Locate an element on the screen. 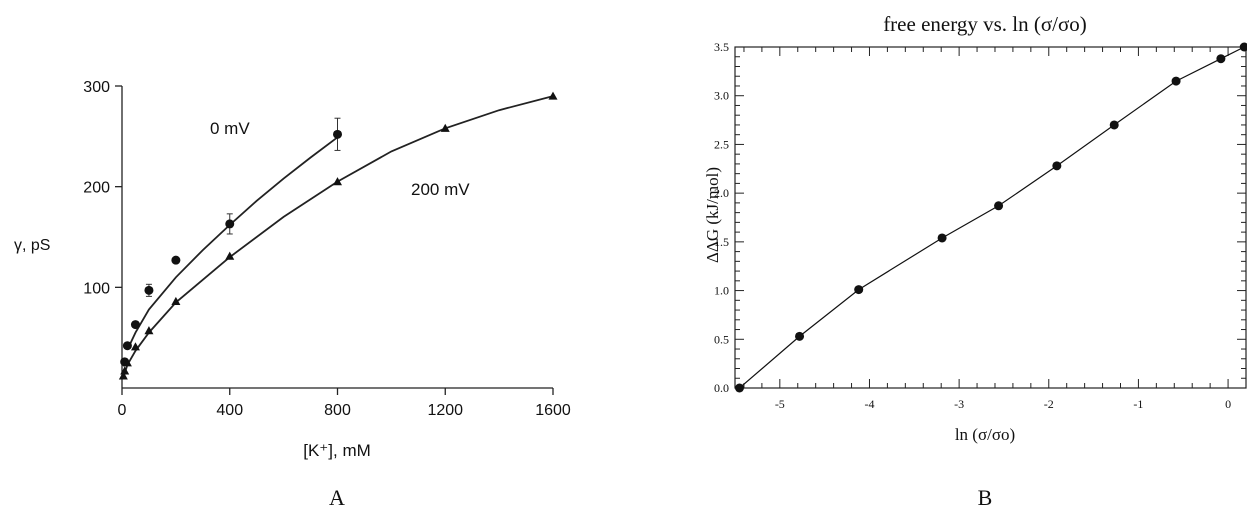  panel-b-label: B is located at coordinates (985, 497).